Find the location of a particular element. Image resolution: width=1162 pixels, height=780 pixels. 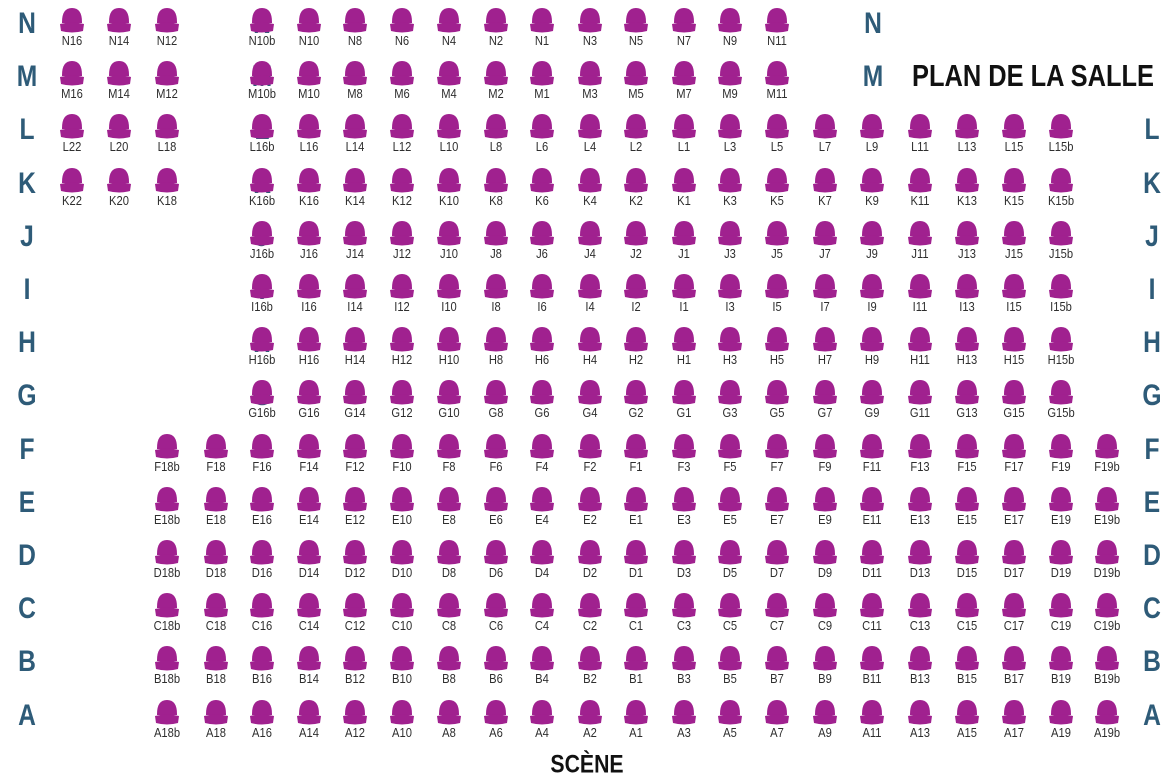

seat: N14 is located at coordinates (119, 30).